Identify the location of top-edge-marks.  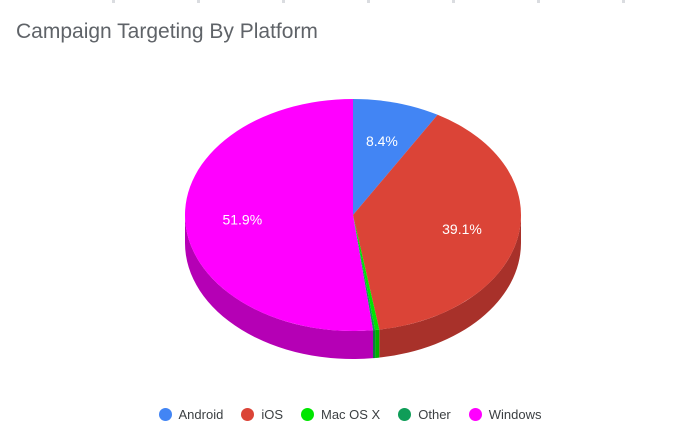
(350, 2).